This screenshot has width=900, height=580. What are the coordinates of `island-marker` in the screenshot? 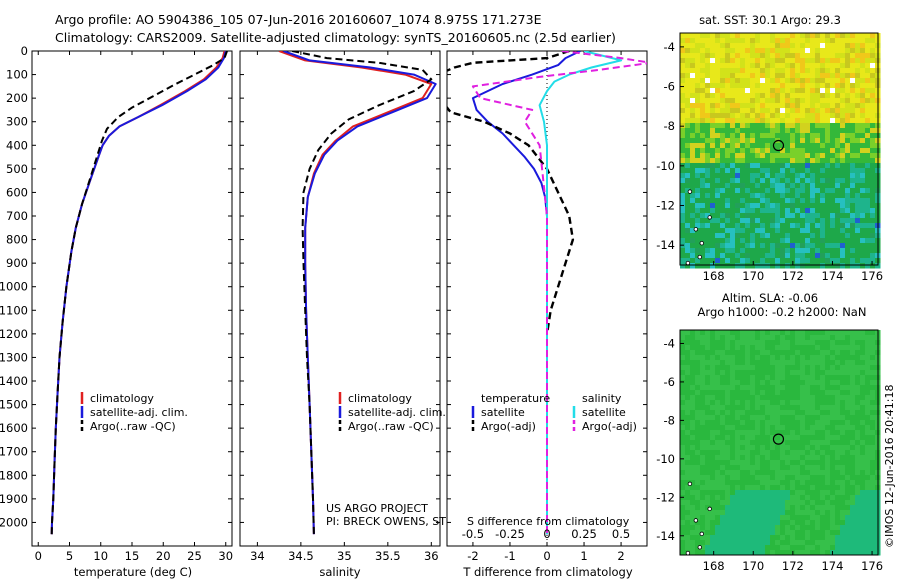 It's located at (690, 191).